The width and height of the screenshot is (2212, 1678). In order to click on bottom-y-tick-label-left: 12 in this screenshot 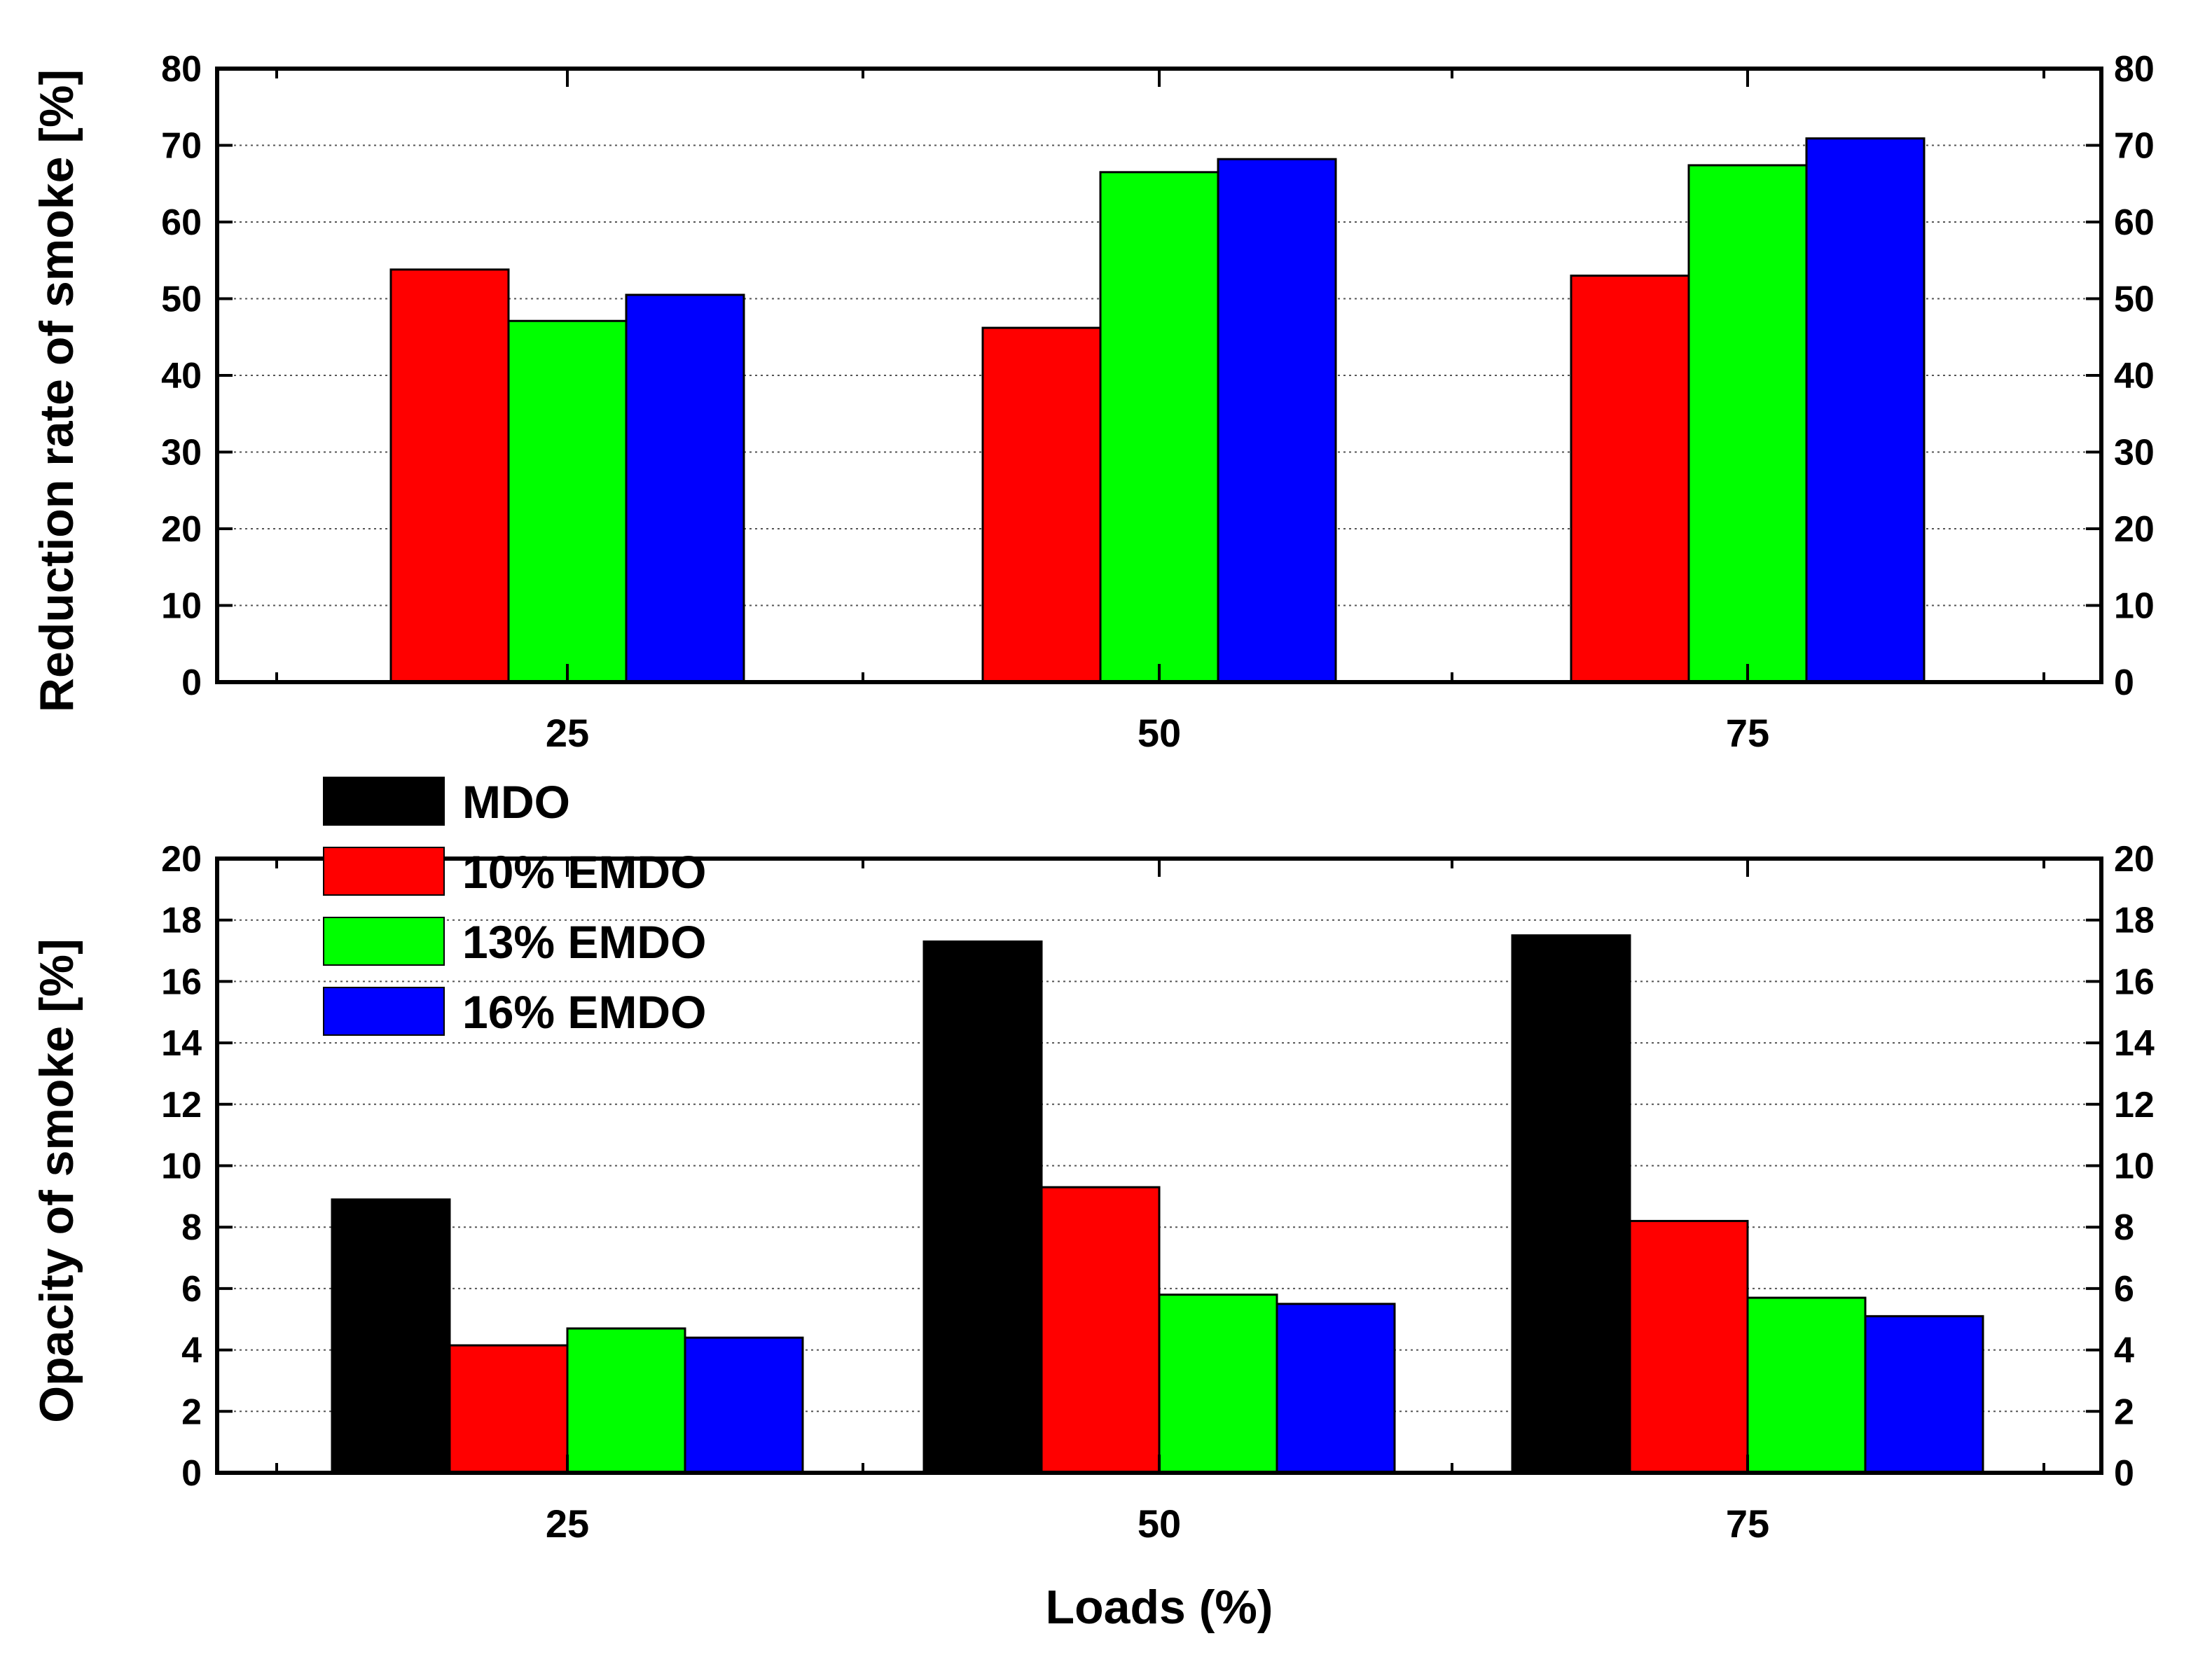, I will do `click(181, 1105)`.